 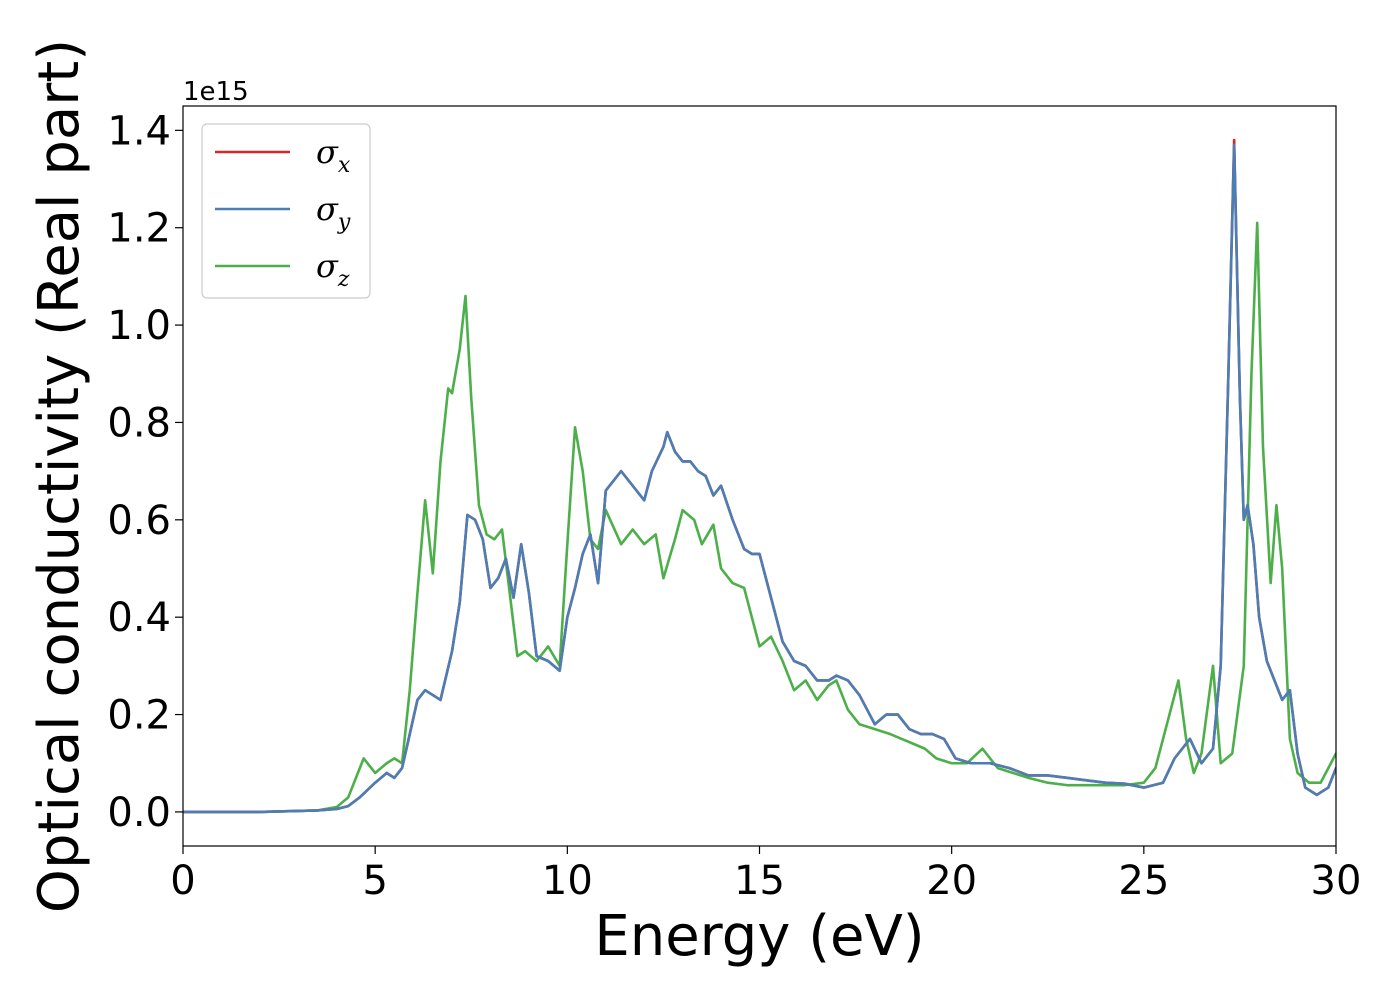 What do you see at coordinates (139, 229) in the screenshot?
I see `y-tick-label: 1.2` at bounding box center [139, 229].